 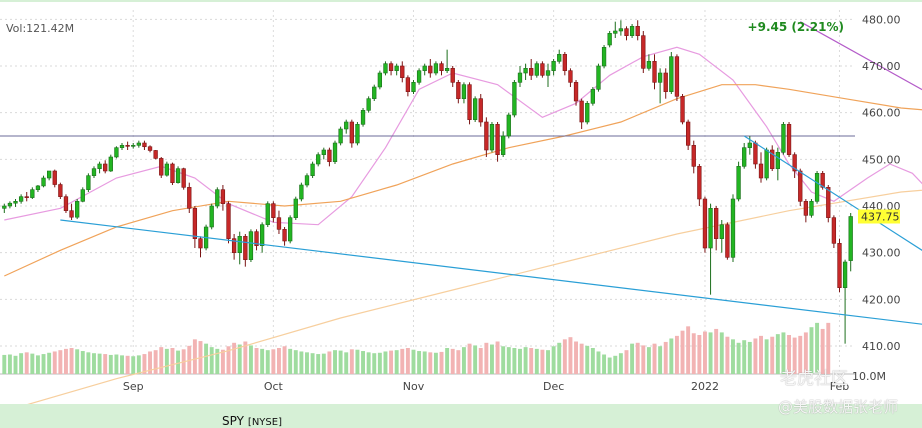 I want to click on price-change: +9.45 (2.21%), so click(x=795, y=27).